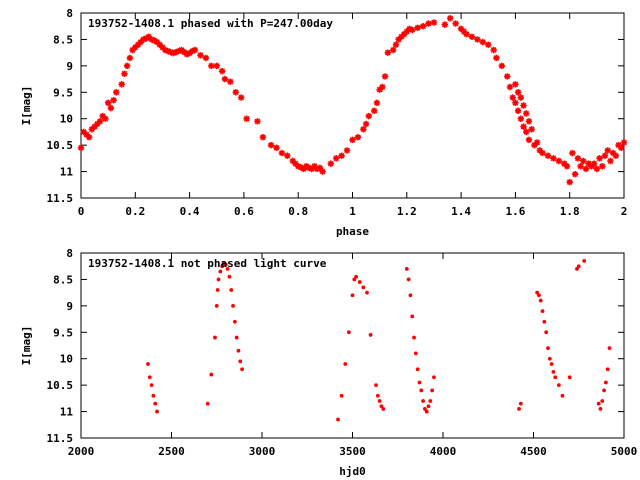 This screenshot has width=640, height=480. I want to click on phased-y-tick-label: 11, so click(67, 172).